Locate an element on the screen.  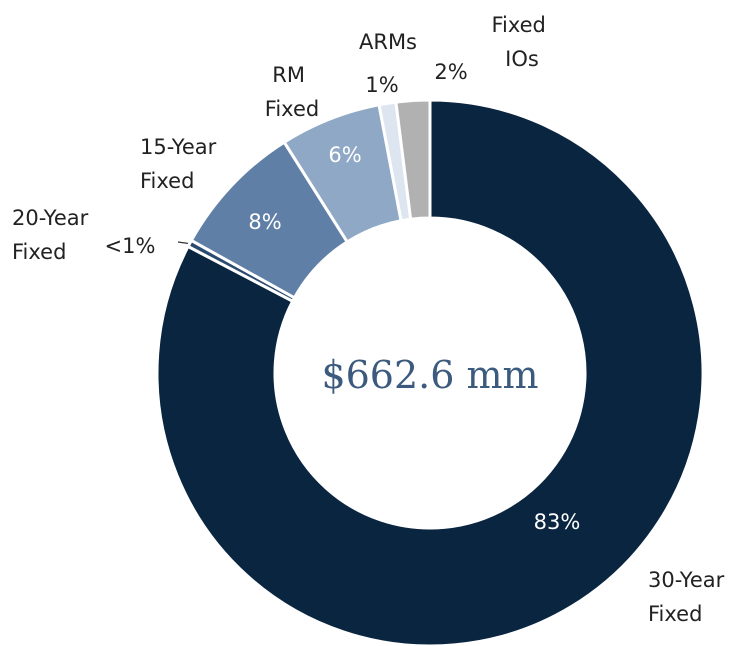
category-label: 15-Year Fixed is located at coordinates (181, 164).